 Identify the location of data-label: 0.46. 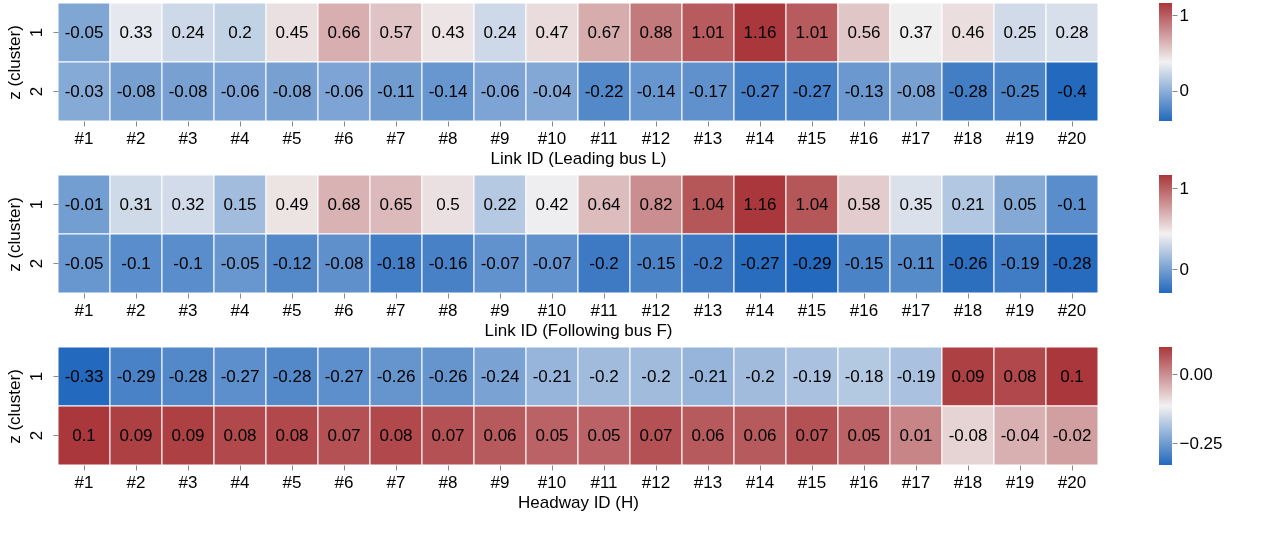
(968, 32).